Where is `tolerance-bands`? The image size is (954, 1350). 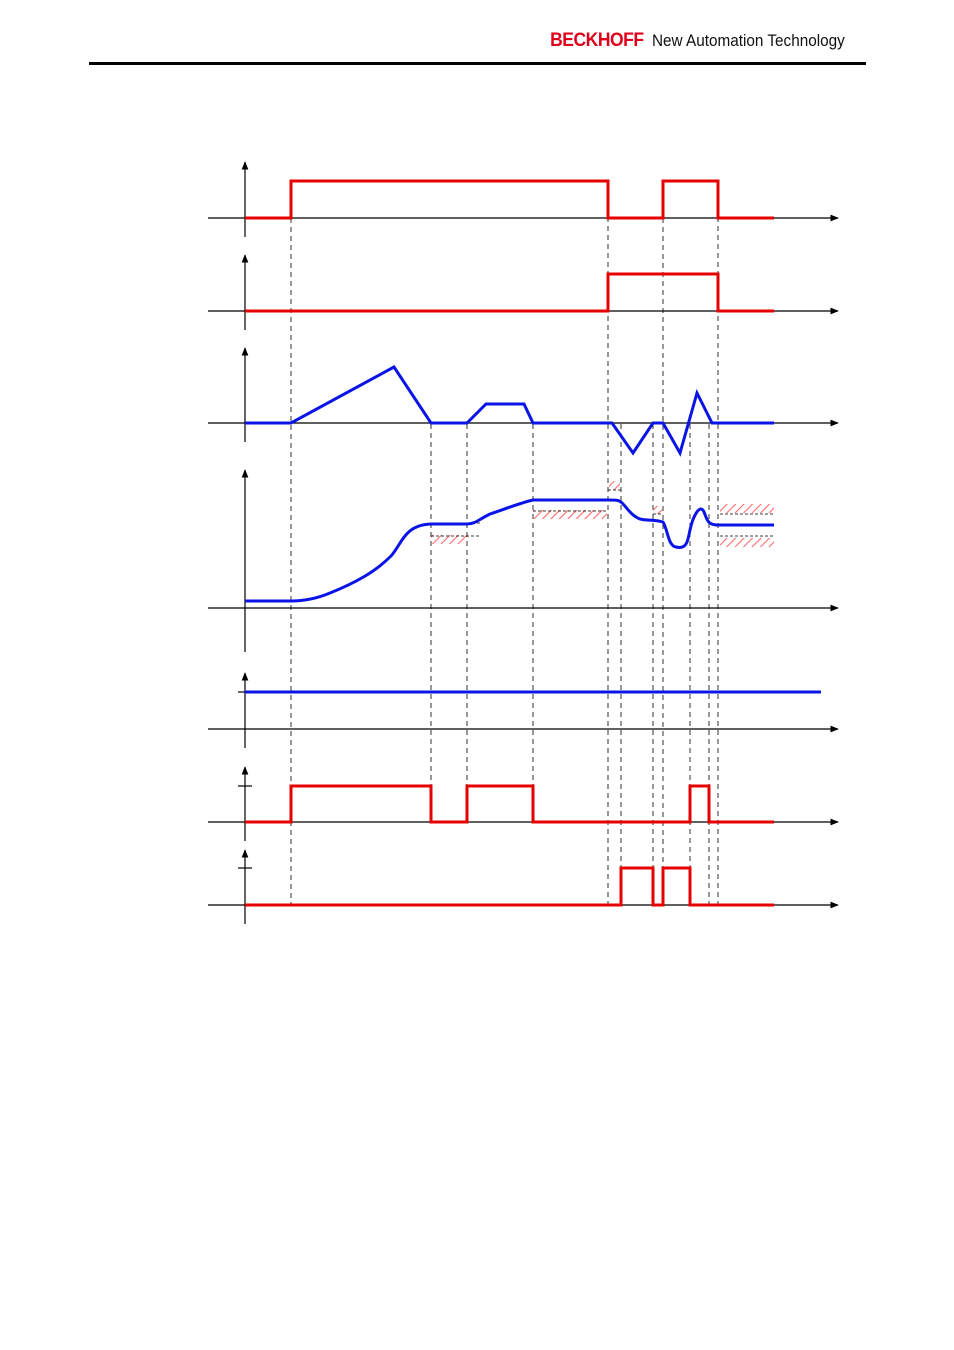
tolerance-bands is located at coordinates (602, 514).